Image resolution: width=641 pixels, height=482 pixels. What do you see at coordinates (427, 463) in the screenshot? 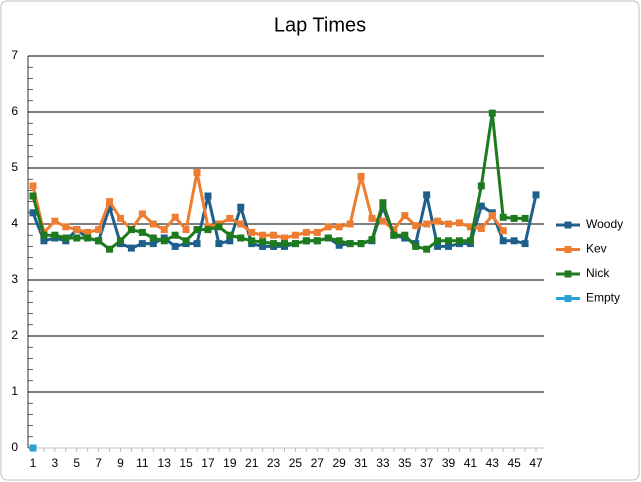
I see `x-tick-label: 37` at bounding box center [427, 463].